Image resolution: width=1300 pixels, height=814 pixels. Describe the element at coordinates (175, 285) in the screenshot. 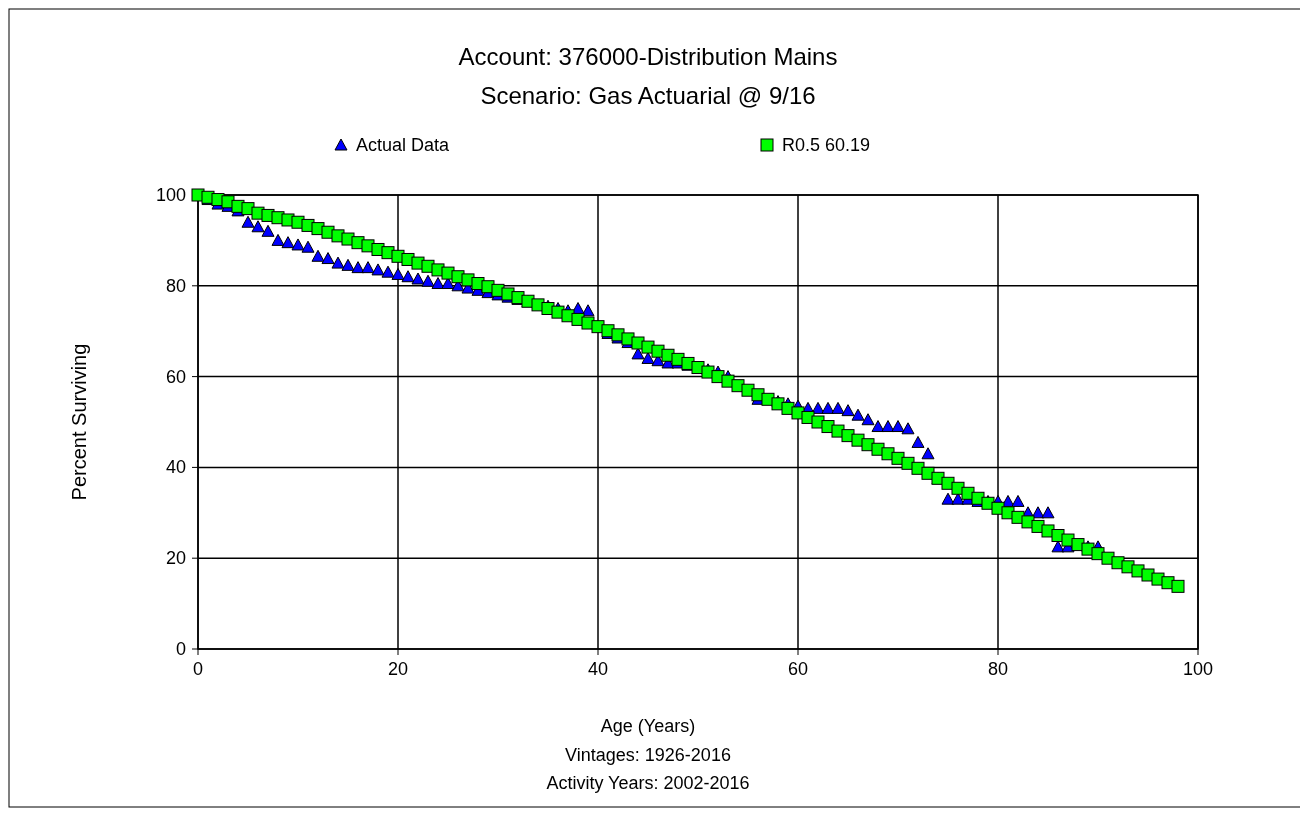

I see `y-tick-label: 80` at that location.